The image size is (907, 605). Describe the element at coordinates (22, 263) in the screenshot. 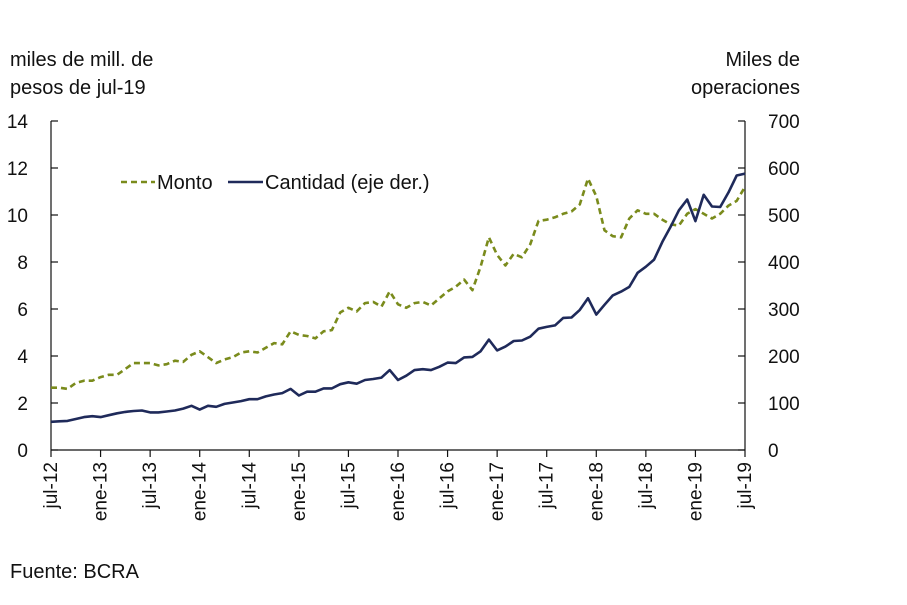

I see `left-tick-label: 8` at that location.